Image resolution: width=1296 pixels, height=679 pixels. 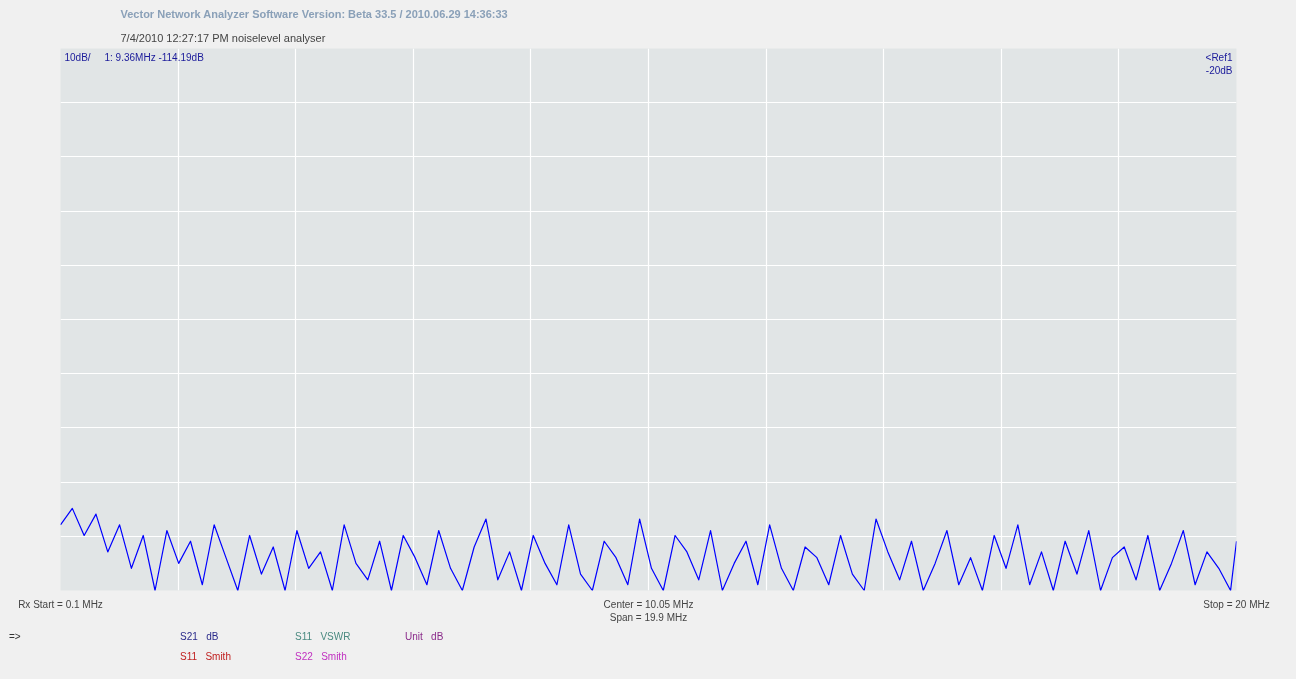 What do you see at coordinates (314, 13) in the screenshot?
I see `chart-title: Vector Network Analyzer Software Version: Beta 33.5 / 2010.06.29 14:36:33` at bounding box center [314, 13].